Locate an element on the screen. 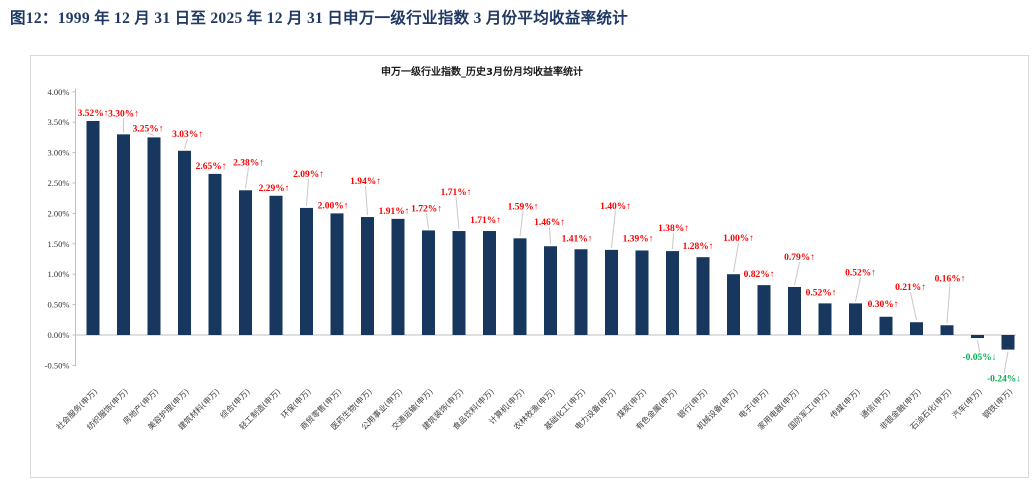 This screenshot has width=1032, height=485. bar-value-label: 2.29%↑ is located at coordinates (274, 189).